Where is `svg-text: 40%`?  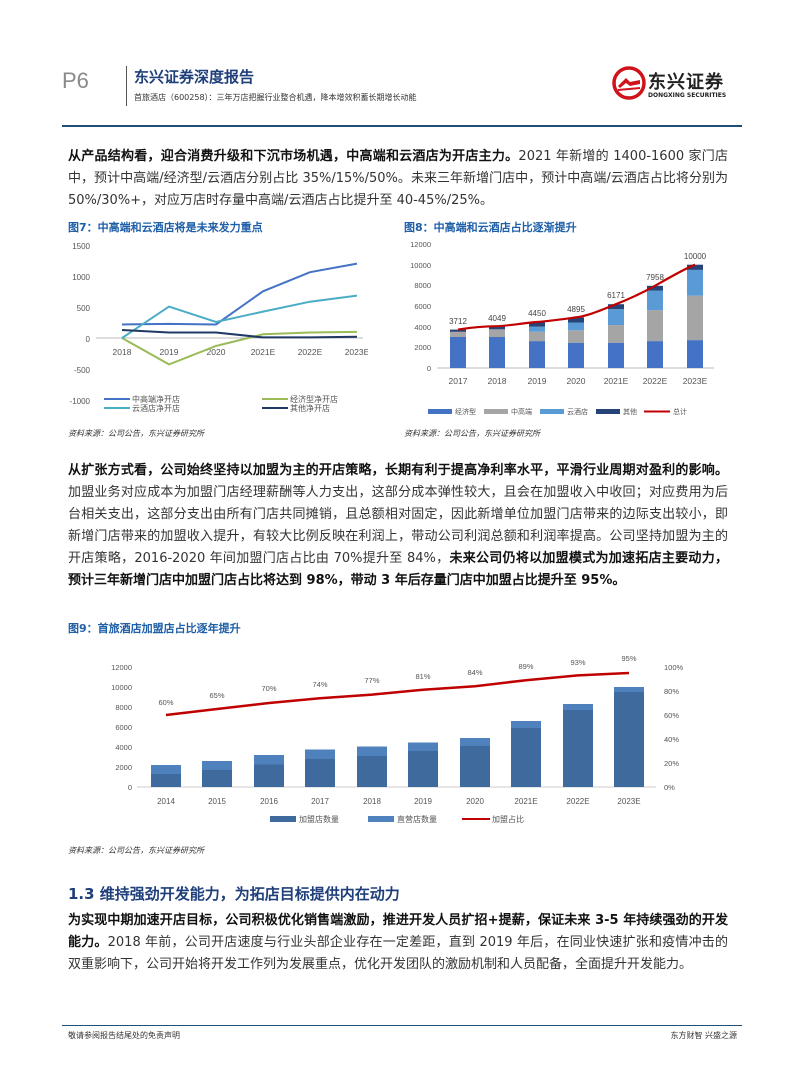
svg-text: 40% is located at coordinates (671, 739).